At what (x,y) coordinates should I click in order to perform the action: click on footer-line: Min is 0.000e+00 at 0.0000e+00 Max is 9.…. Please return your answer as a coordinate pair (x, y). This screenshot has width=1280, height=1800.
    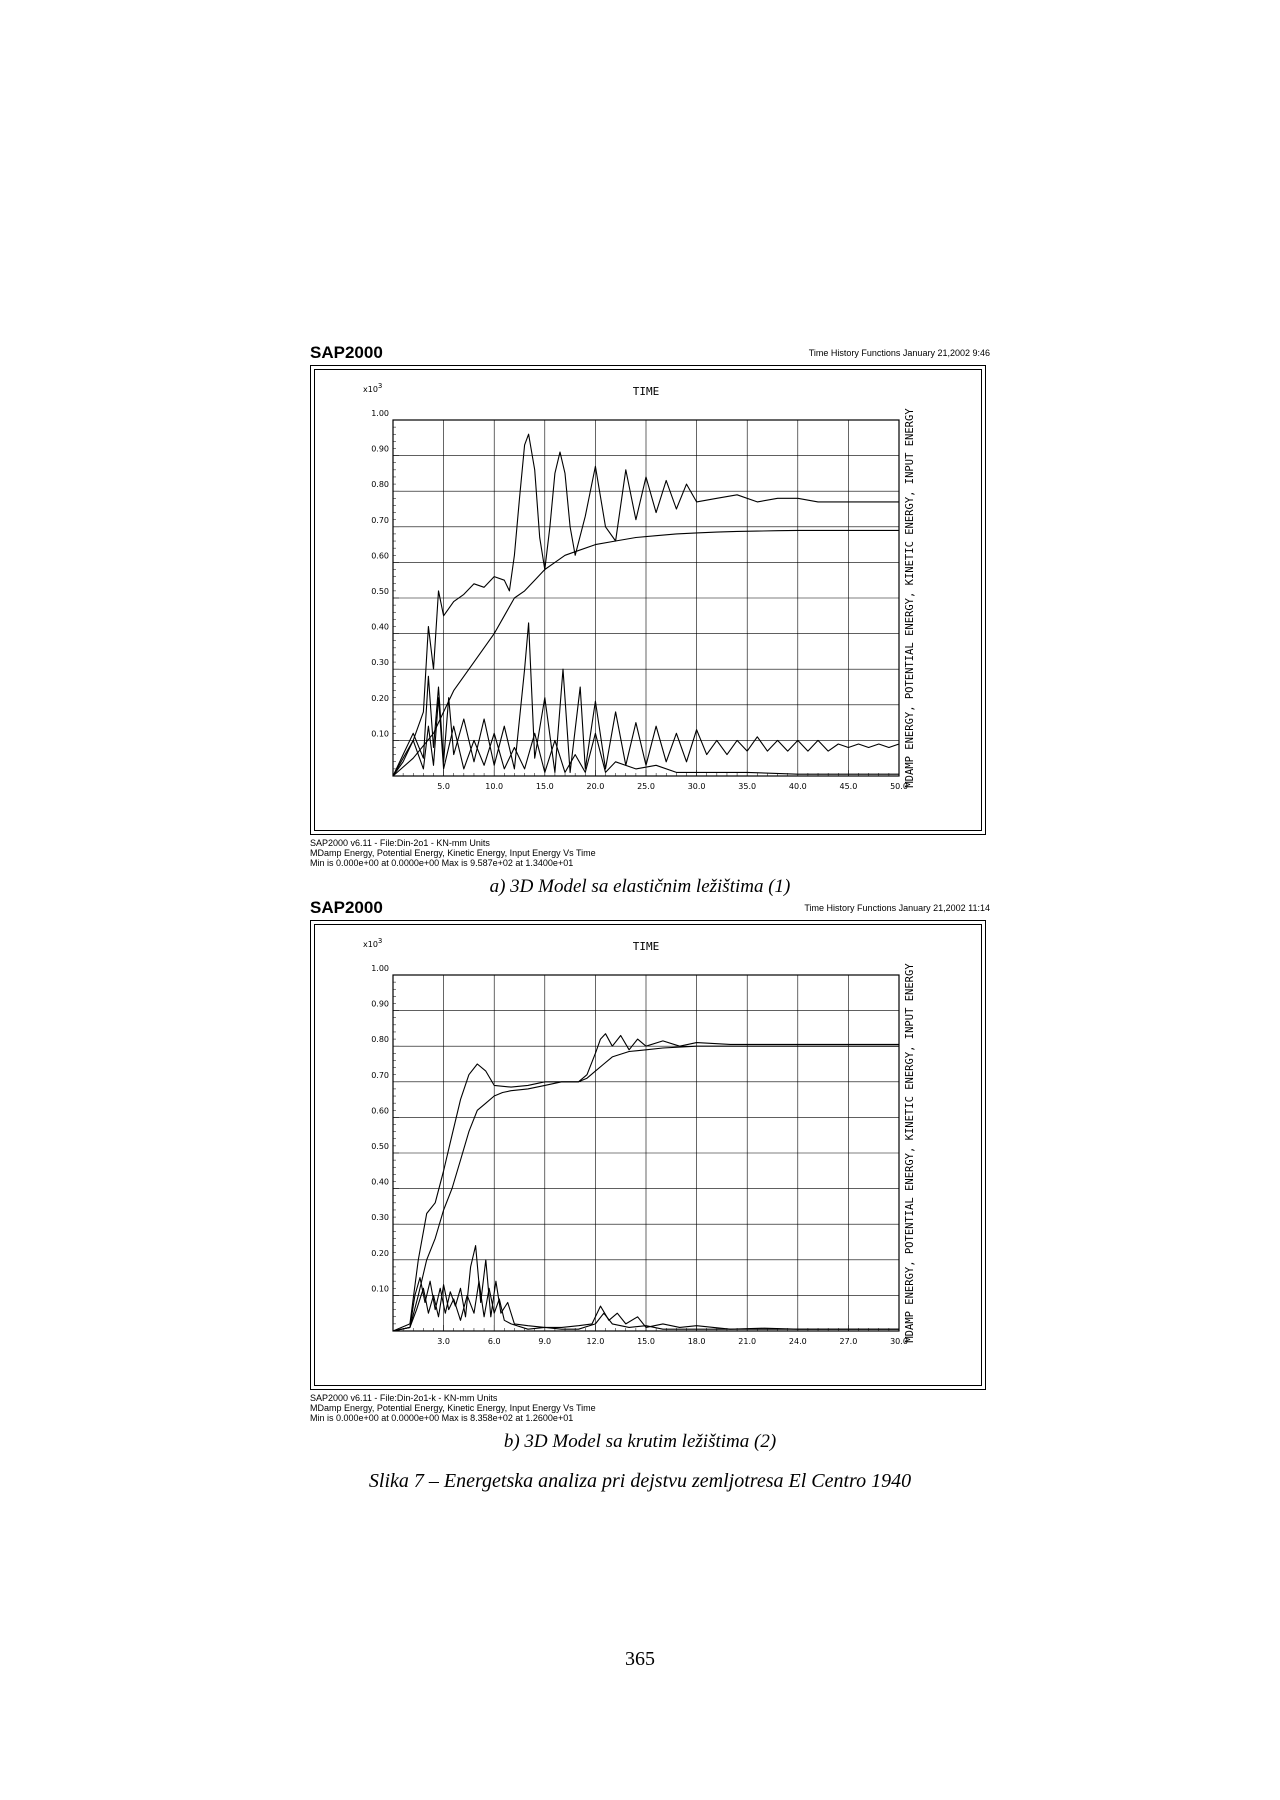
    Looking at the image, I should click on (442, 863).